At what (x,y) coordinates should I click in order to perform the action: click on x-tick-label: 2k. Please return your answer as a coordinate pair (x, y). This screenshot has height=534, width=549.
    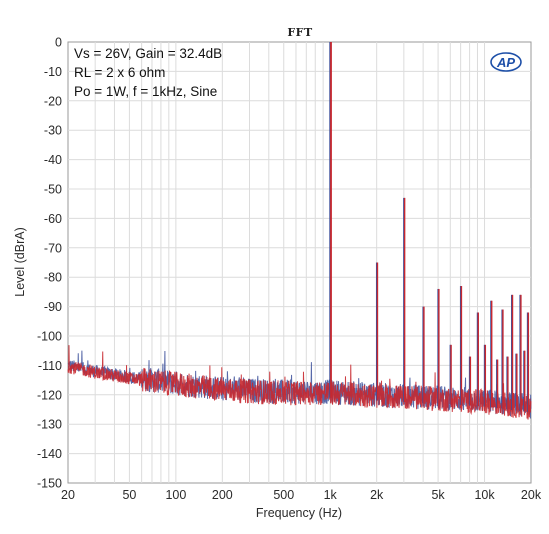
    Looking at the image, I should click on (377, 495).